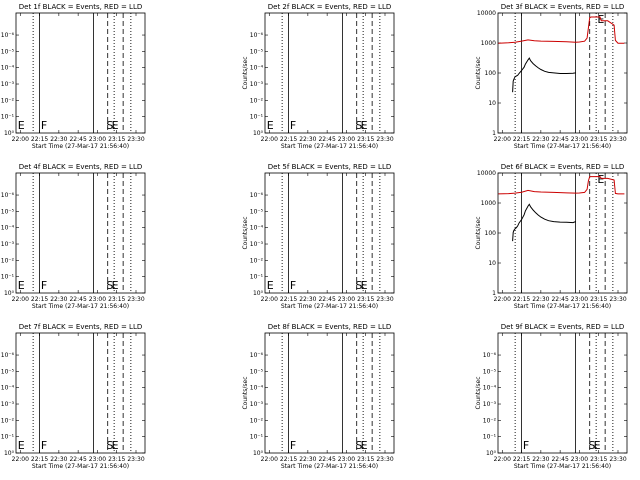 This screenshot has width=640, height=480. What do you see at coordinates (478, 72) in the screenshot?
I see `y-axis-label: Counts/sec` at bounding box center [478, 72].